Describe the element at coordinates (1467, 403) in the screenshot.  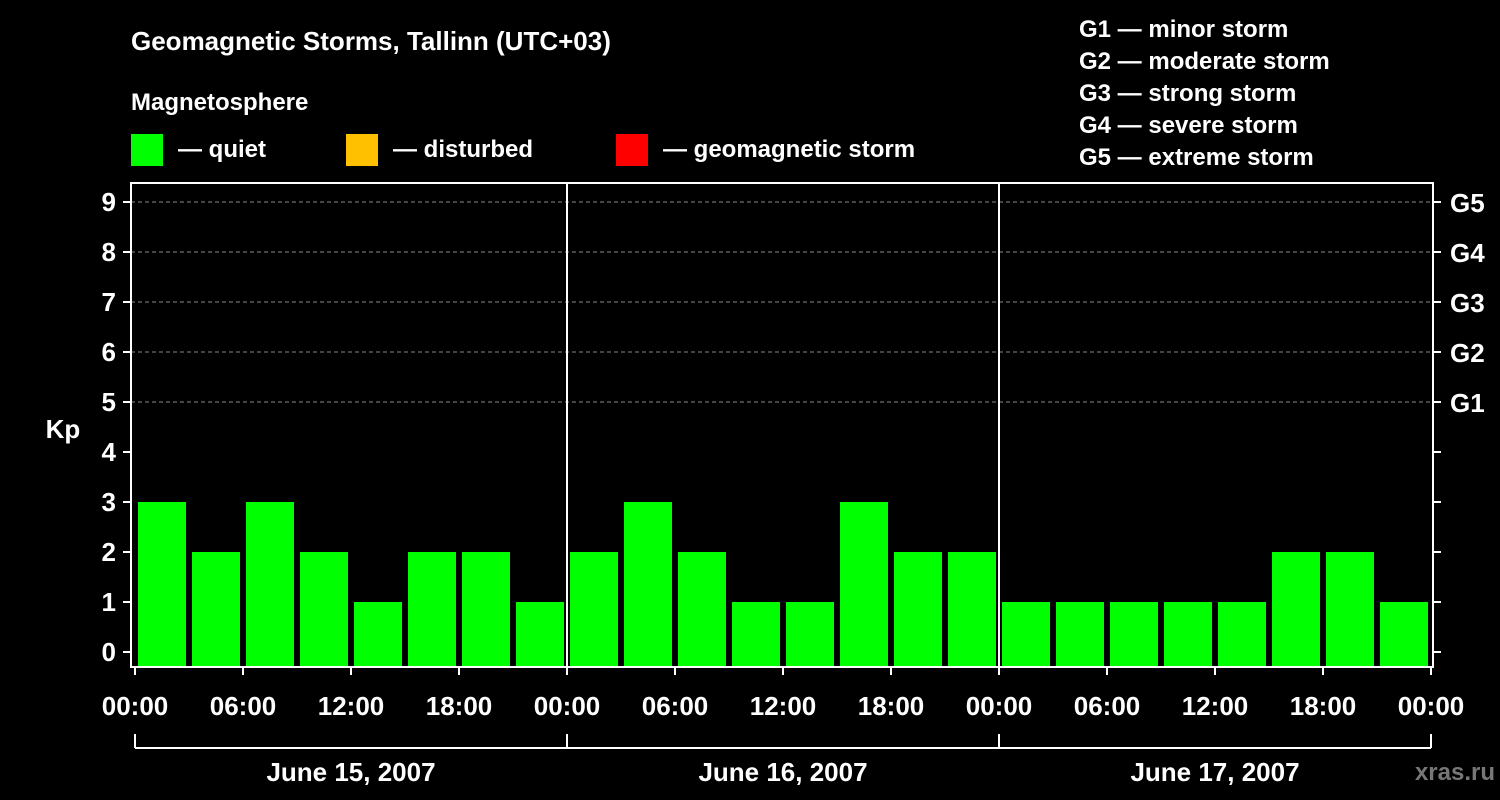
I see `g-scale-label: G1` at that location.